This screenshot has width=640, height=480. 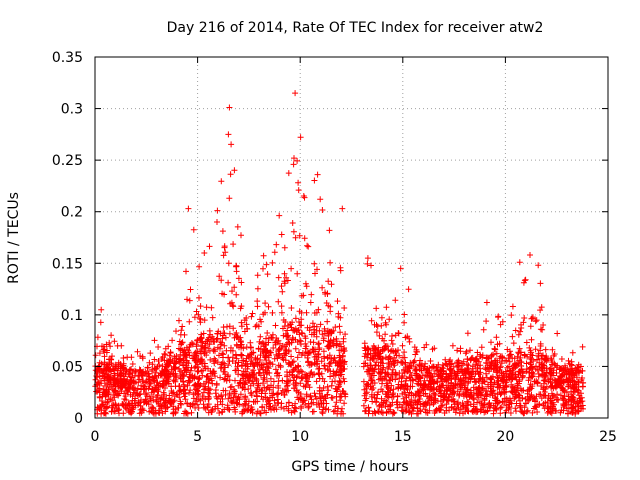 I want to click on y-tick-label: 0.1, so click(x=72, y=316).